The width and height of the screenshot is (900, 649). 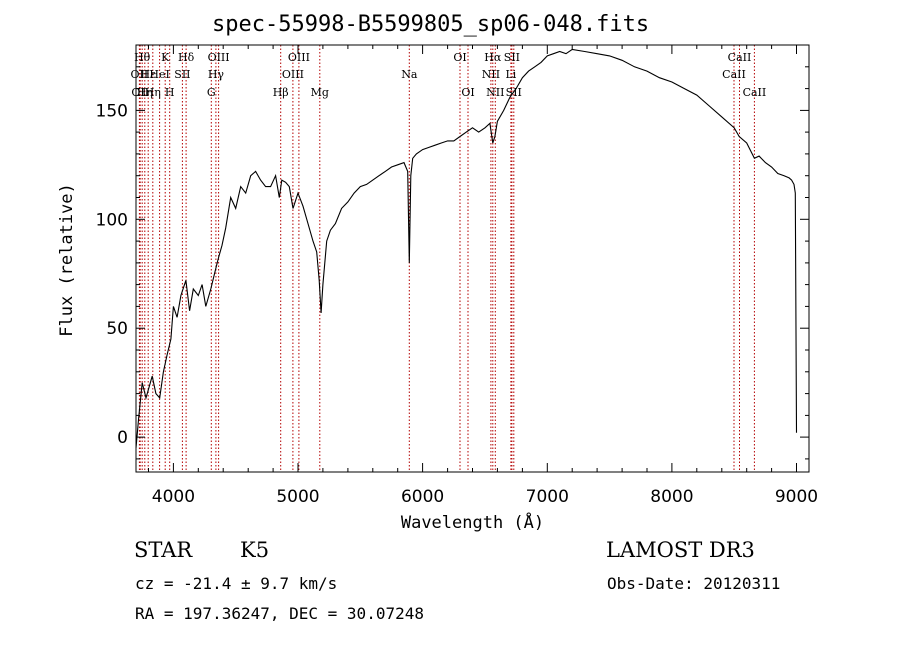 What do you see at coordinates (236, 583) in the screenshot?
I see `velocity-readout: cz = -21.4 ± 9.7 km/s` at bounding box center [236, 583].